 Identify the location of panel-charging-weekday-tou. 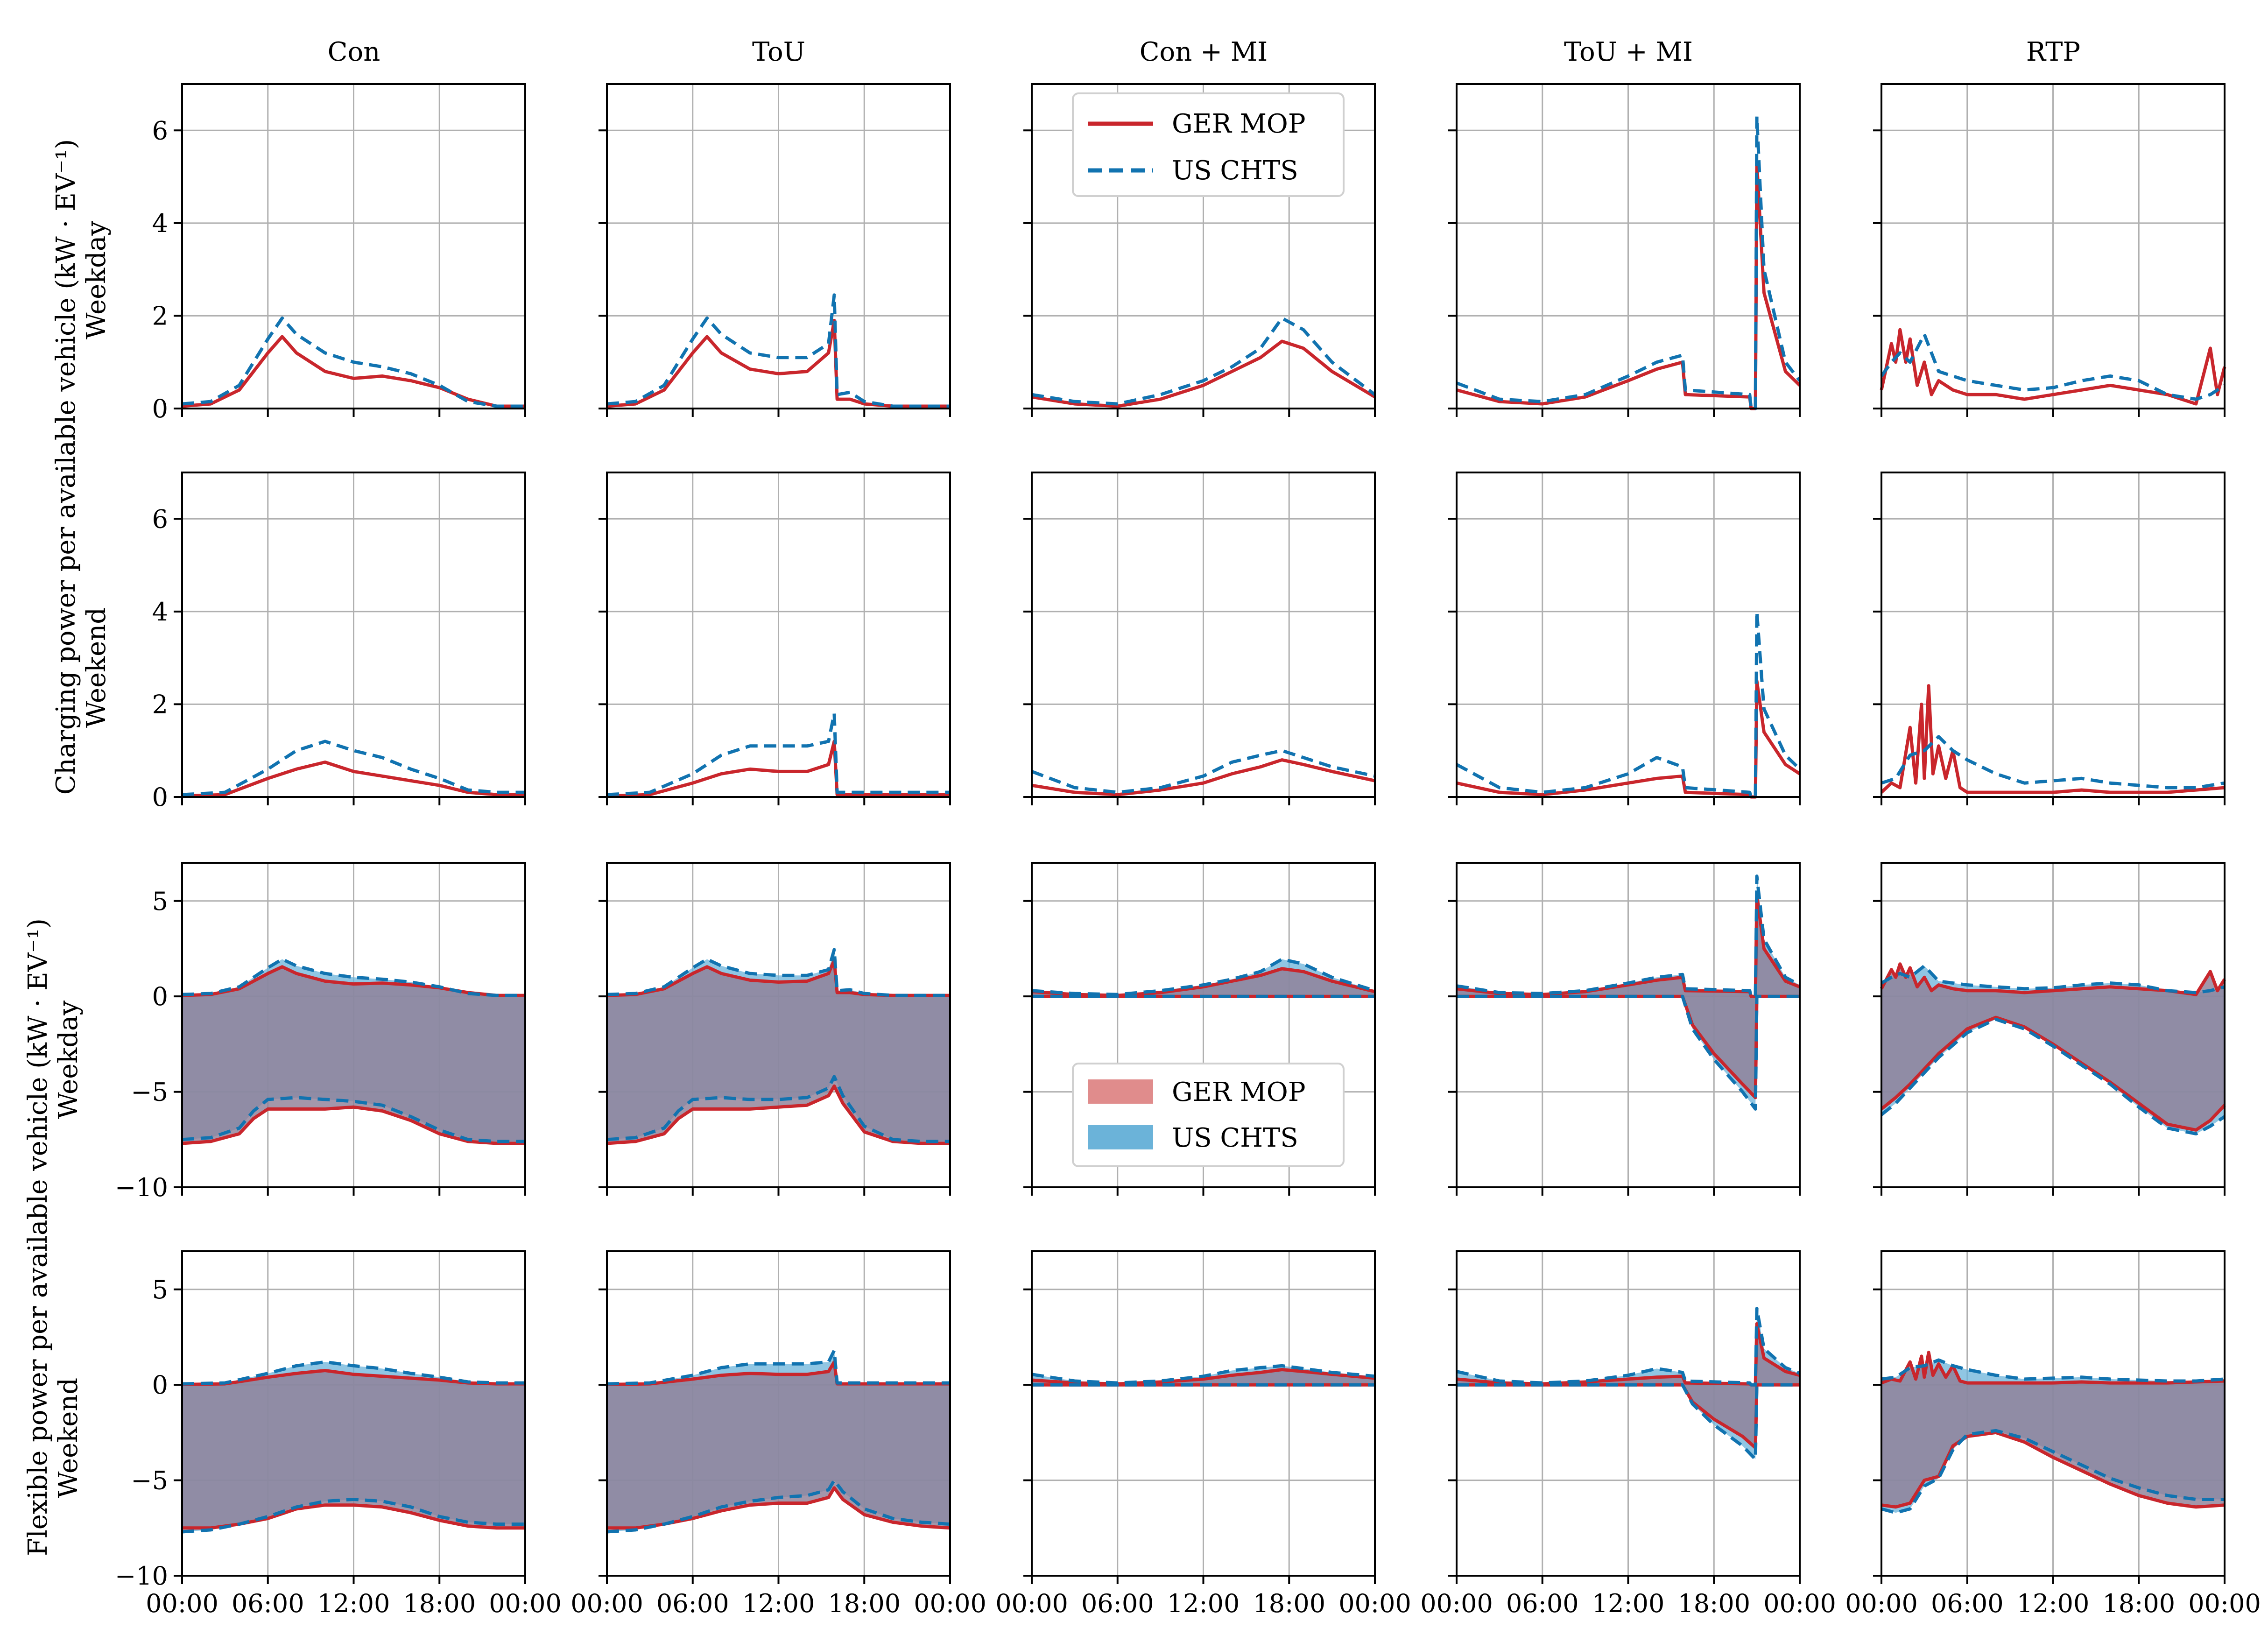
(775, 250).